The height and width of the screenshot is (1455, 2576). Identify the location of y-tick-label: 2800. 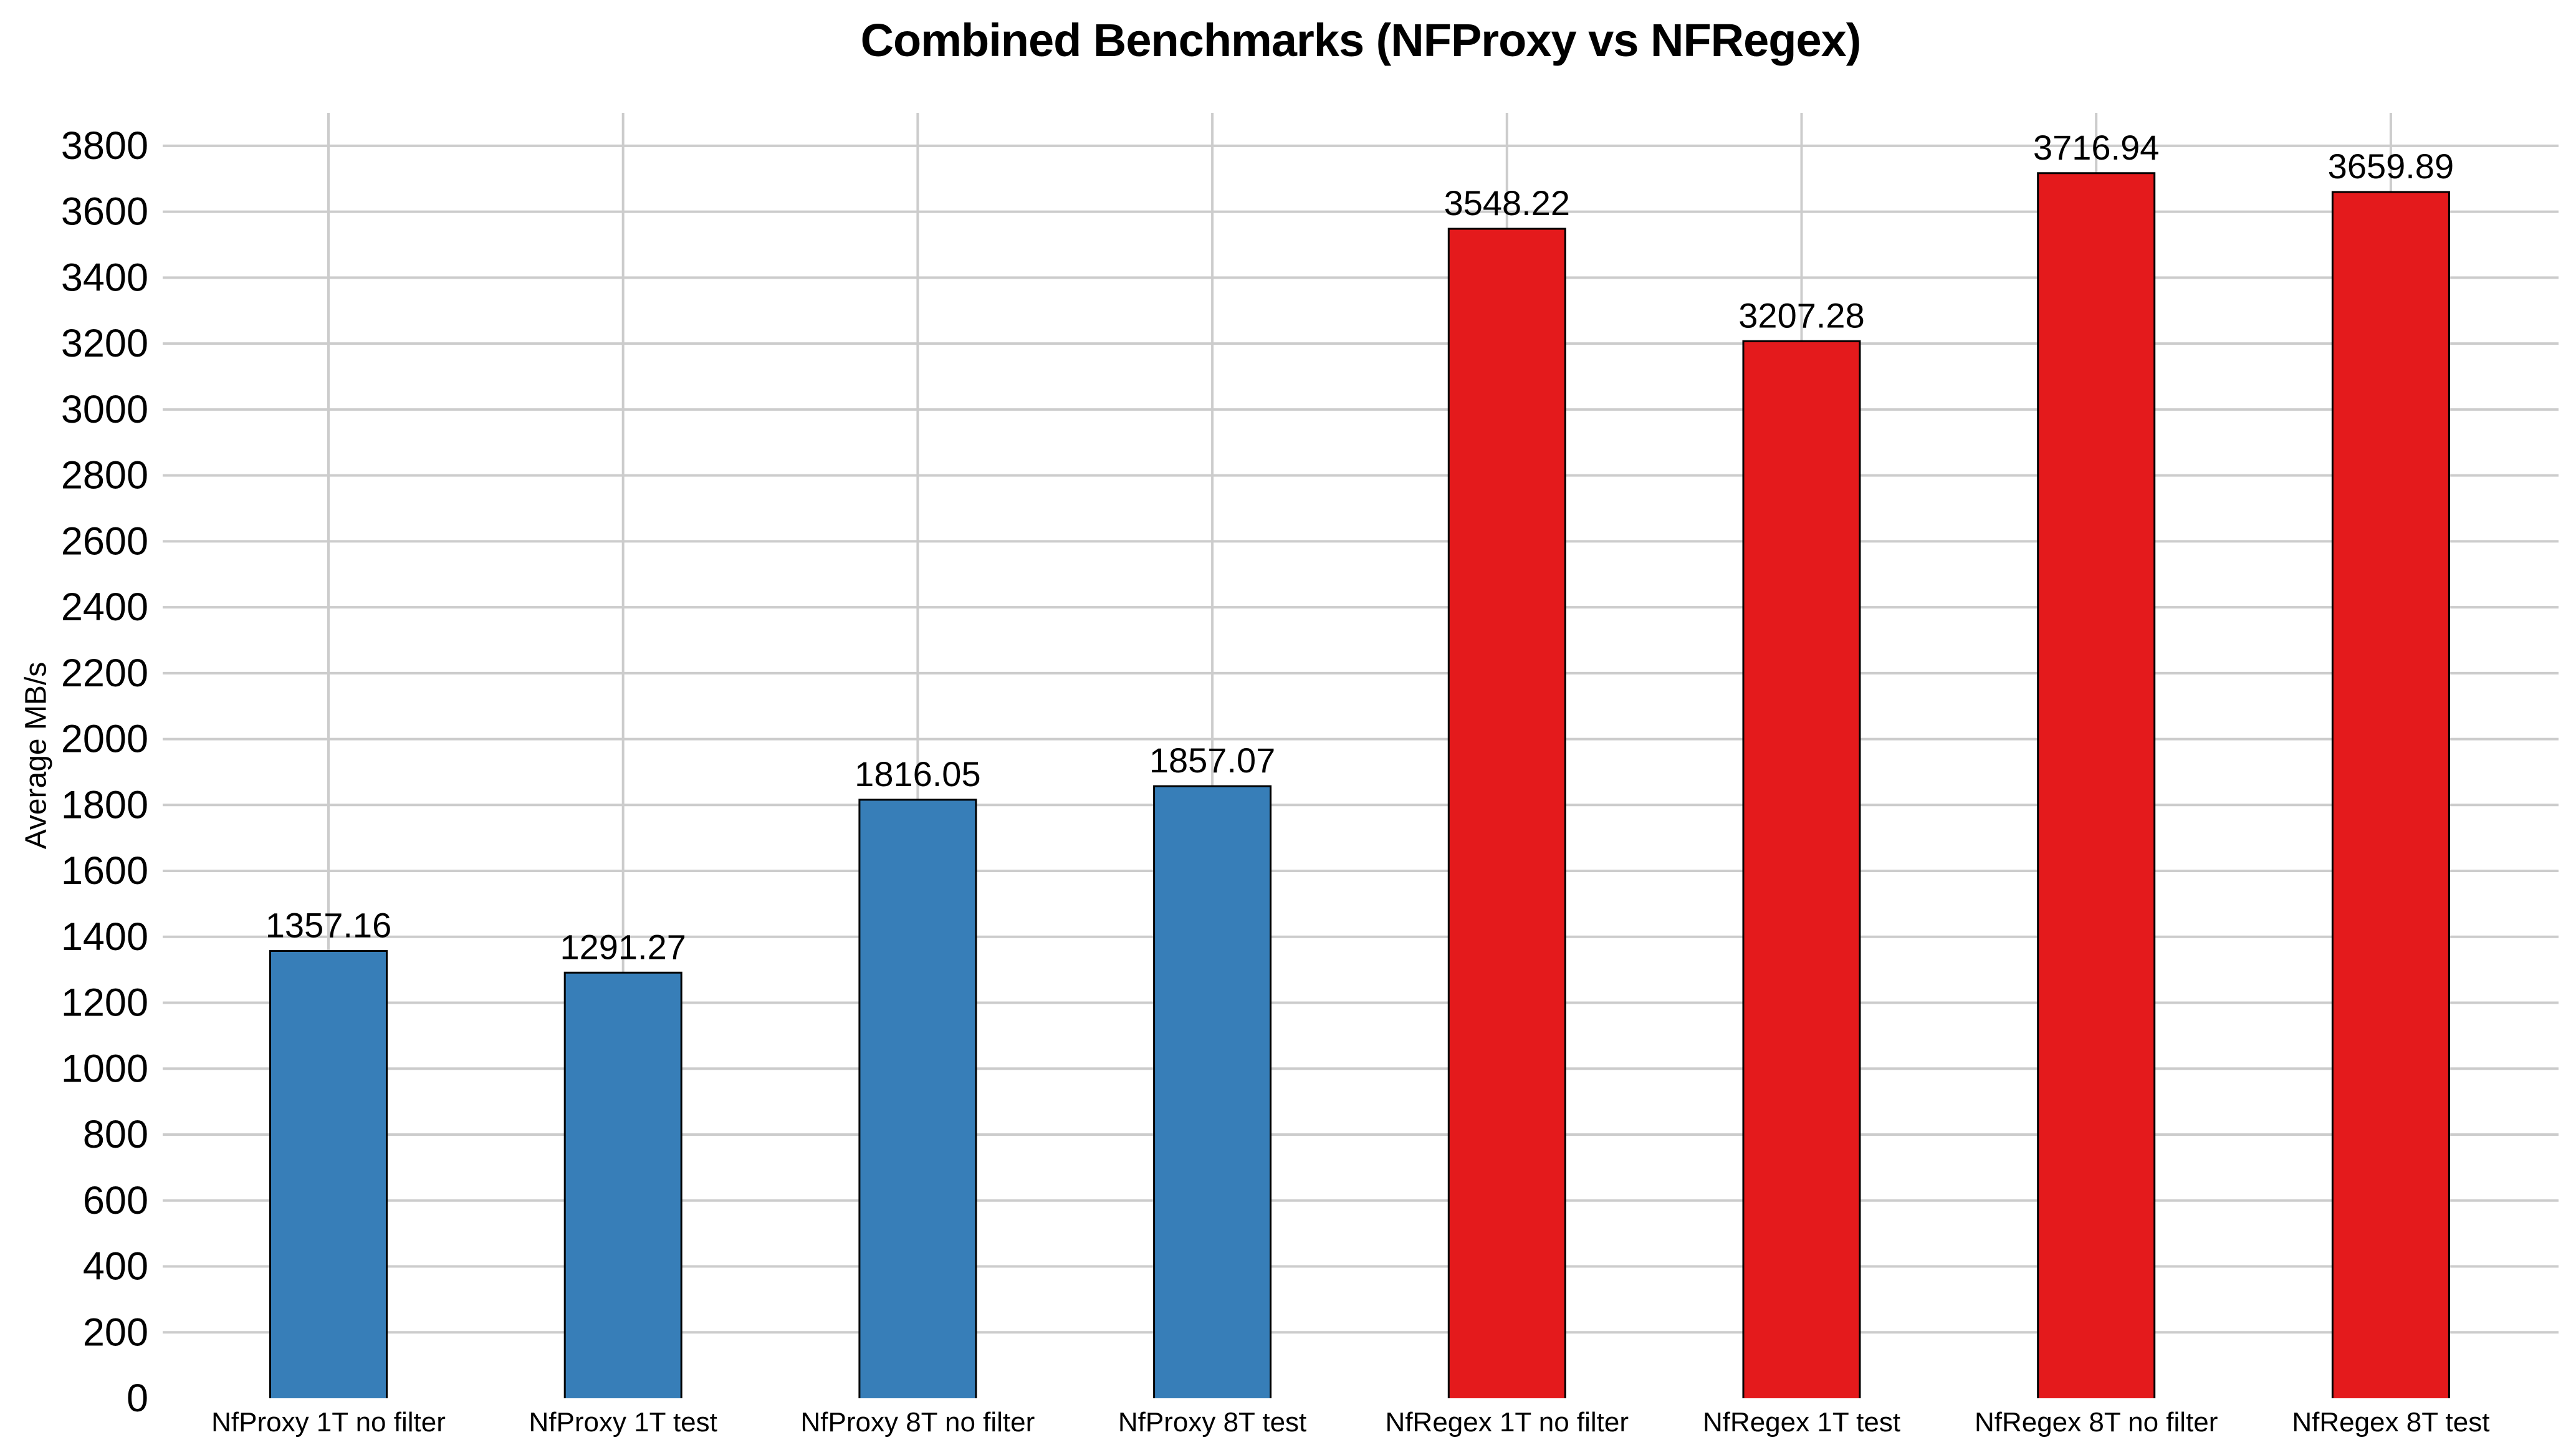
(104, 475).